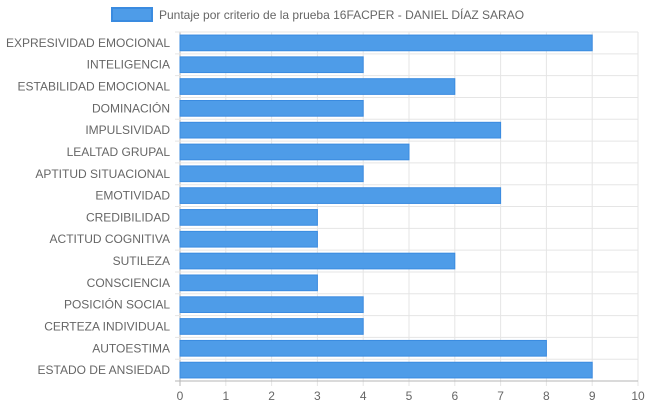  I want to click on x-tick-label: 10, so click(638, 396).